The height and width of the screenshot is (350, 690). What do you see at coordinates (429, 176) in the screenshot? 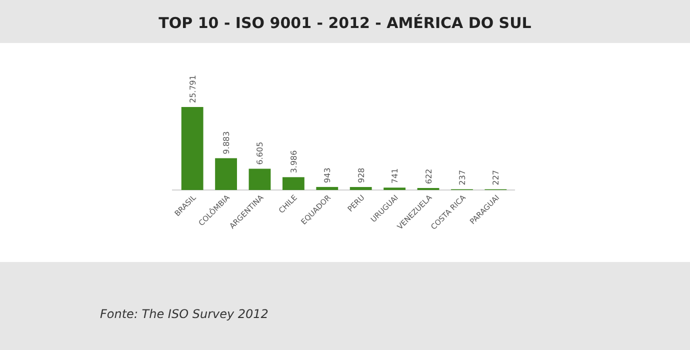
I see `data-label: 622` at bounding box center [429, 176].